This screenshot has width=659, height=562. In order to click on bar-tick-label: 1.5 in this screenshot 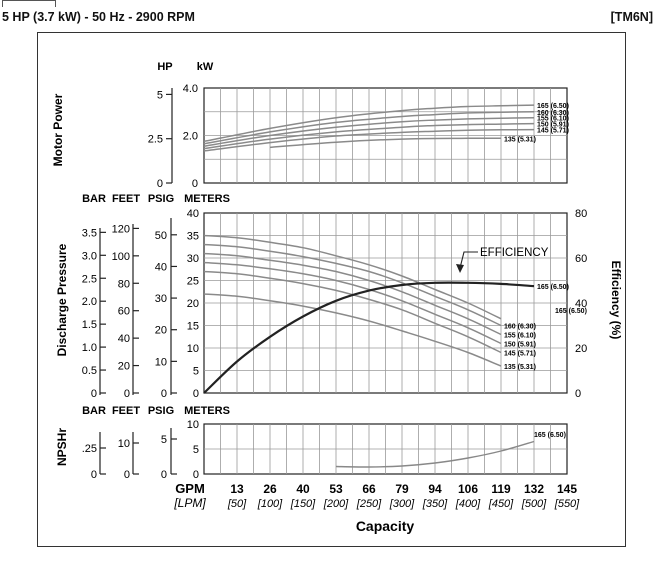, I will do `click(89, 325)`.